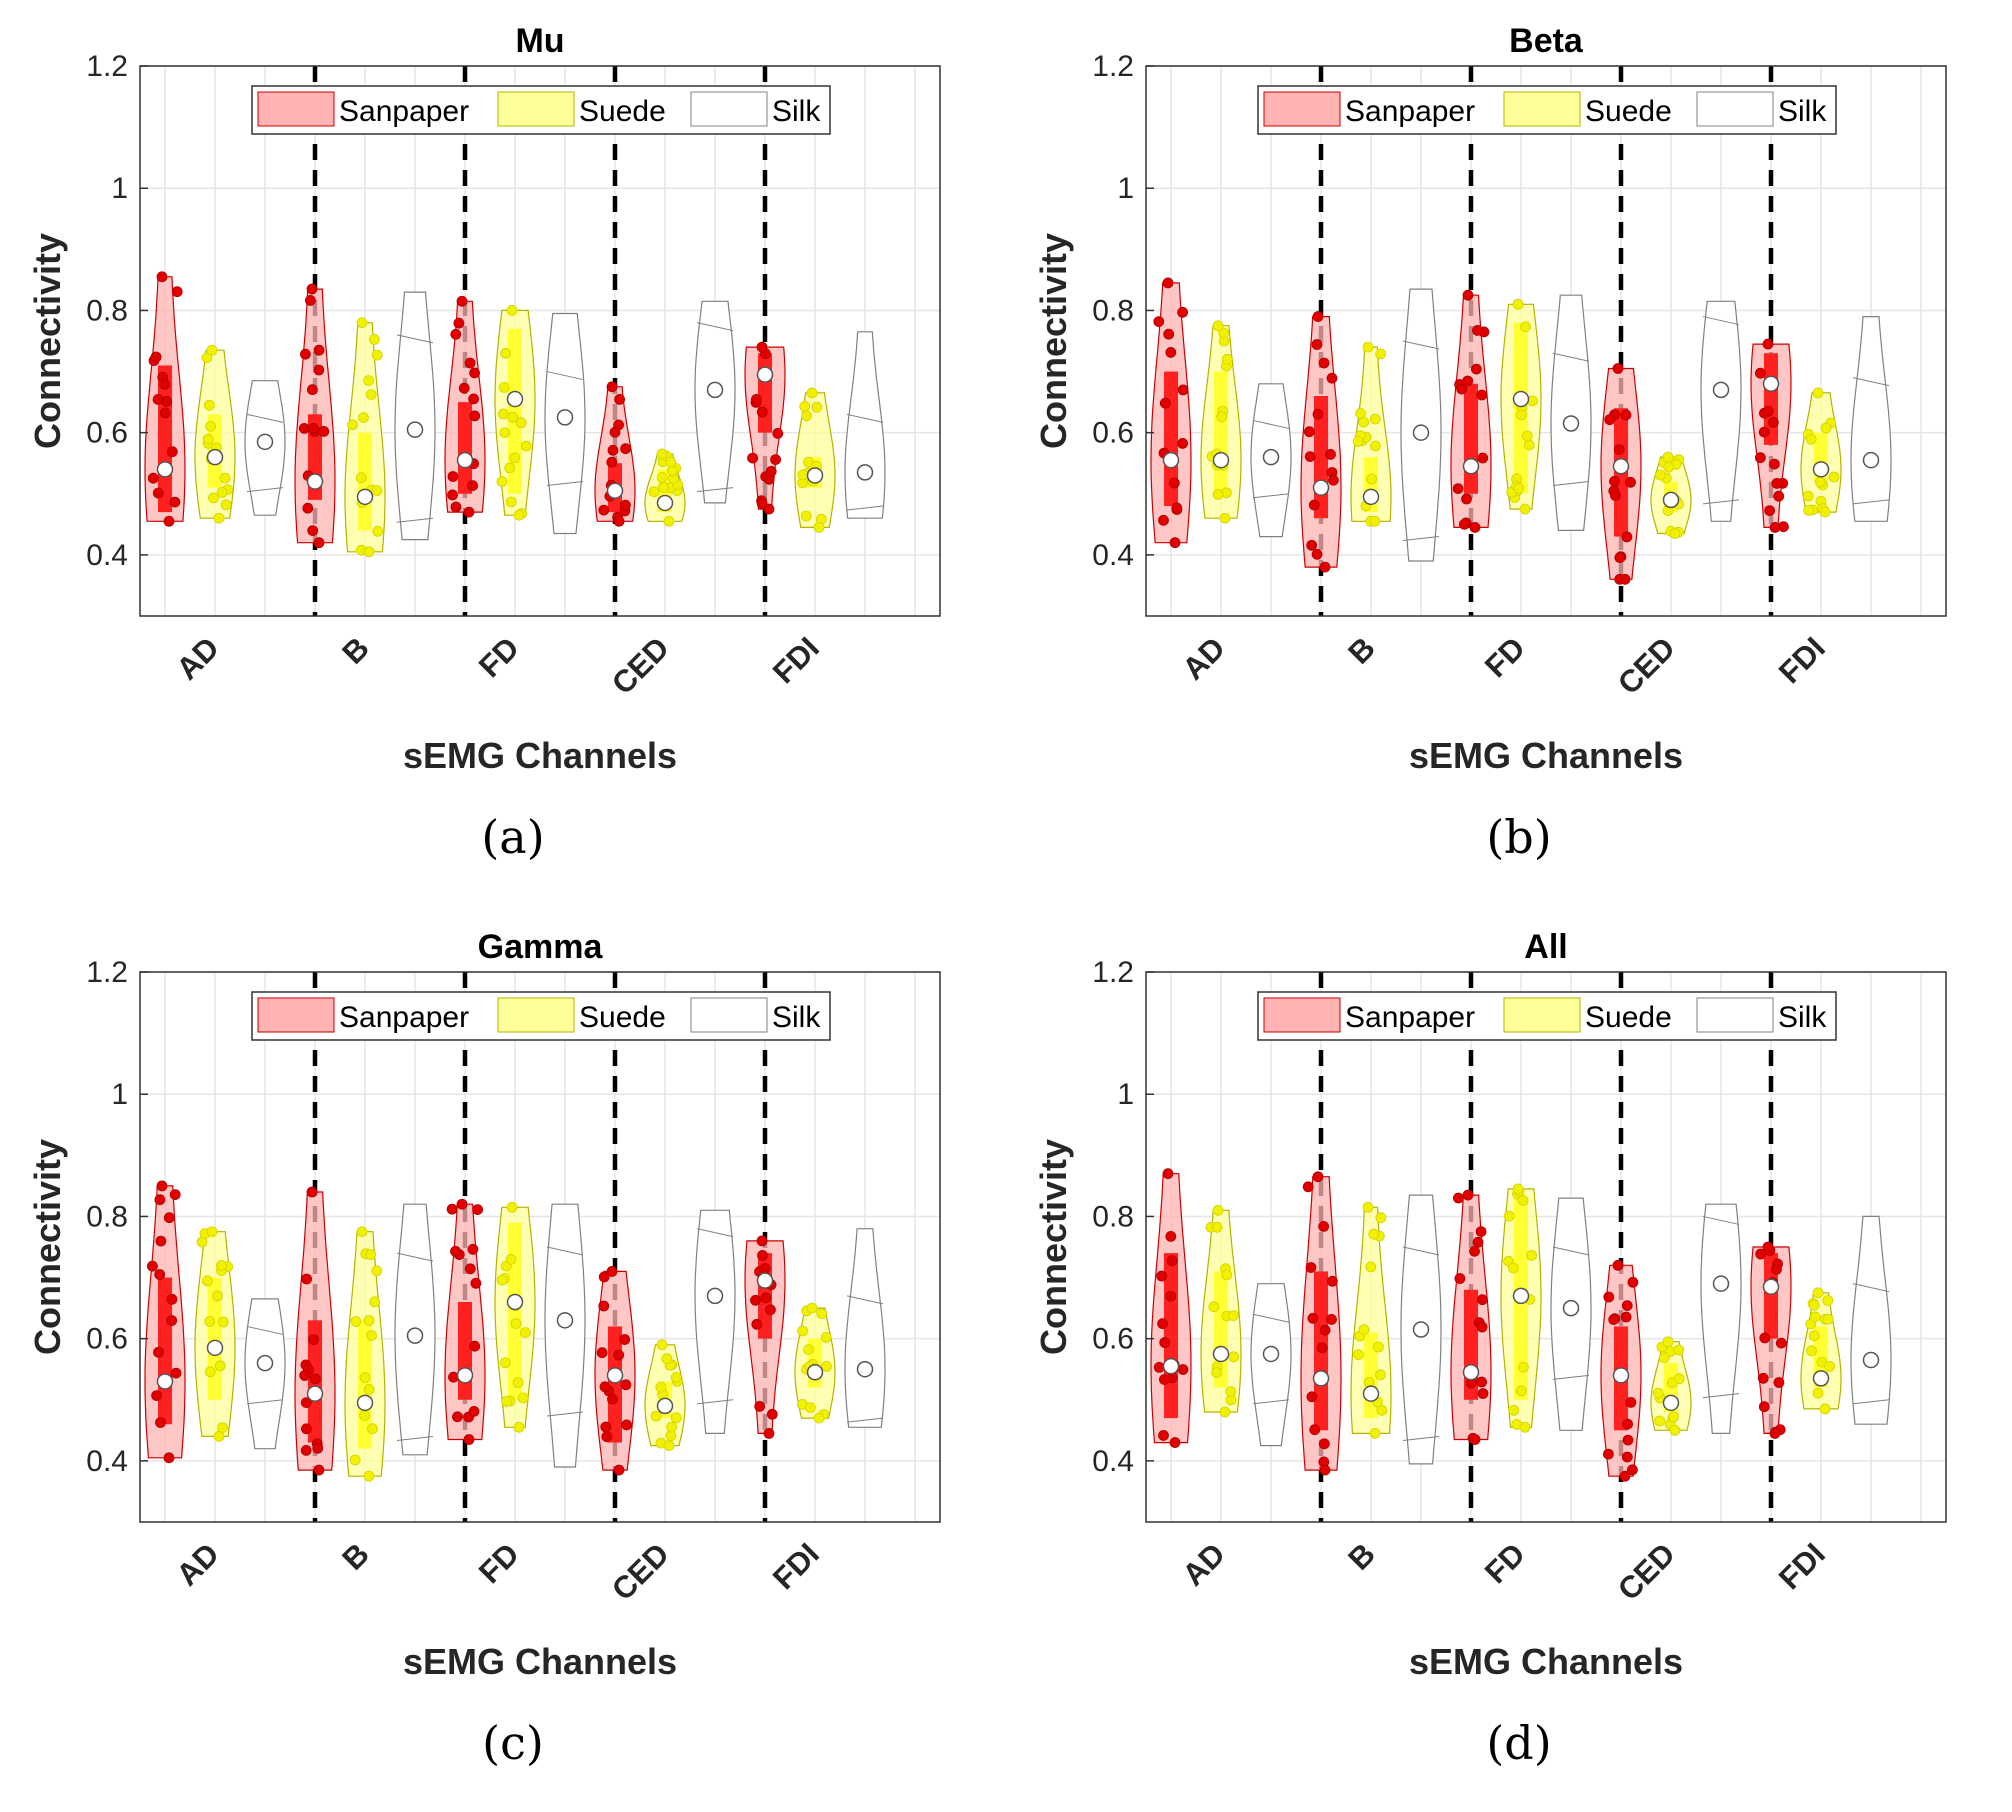 The width and height of the screenshot is (2012, 1812). I want to click on violin-silk-ad, so click(265, 1374).